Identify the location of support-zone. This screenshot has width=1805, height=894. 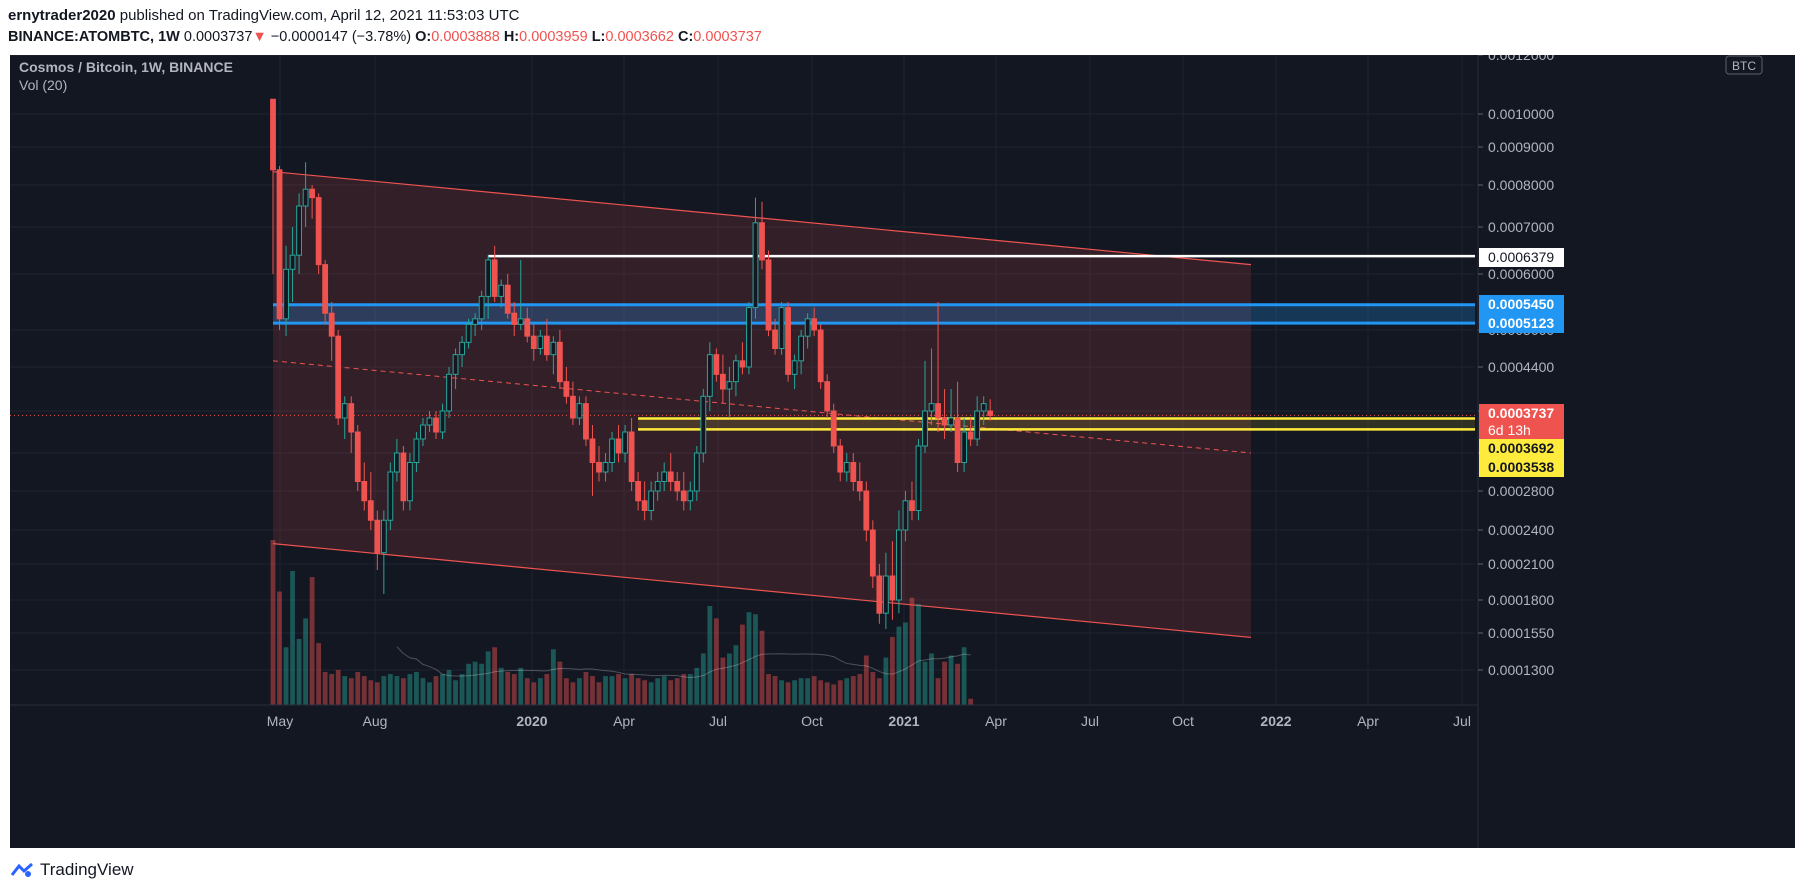
(1056, 424).